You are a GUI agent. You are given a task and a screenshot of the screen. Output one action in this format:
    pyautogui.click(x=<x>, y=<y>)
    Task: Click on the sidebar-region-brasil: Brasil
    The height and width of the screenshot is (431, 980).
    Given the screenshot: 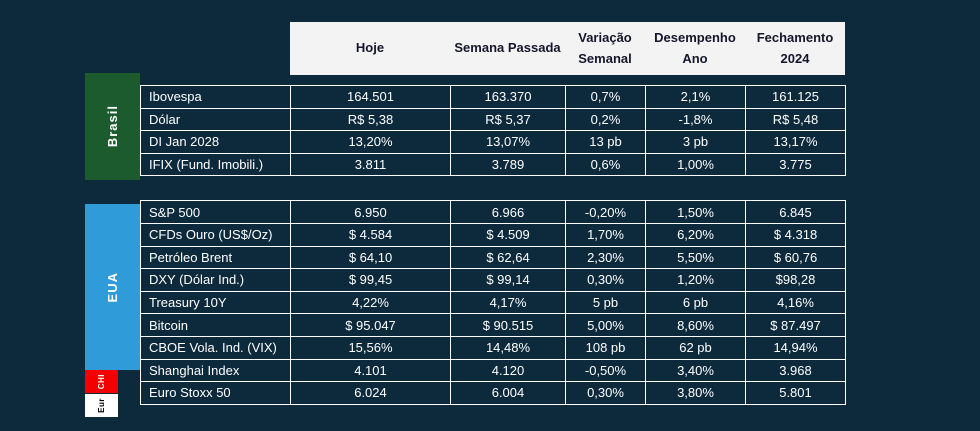 What is the action you would take?
    pyautogui.click(x=112, y=126)
    